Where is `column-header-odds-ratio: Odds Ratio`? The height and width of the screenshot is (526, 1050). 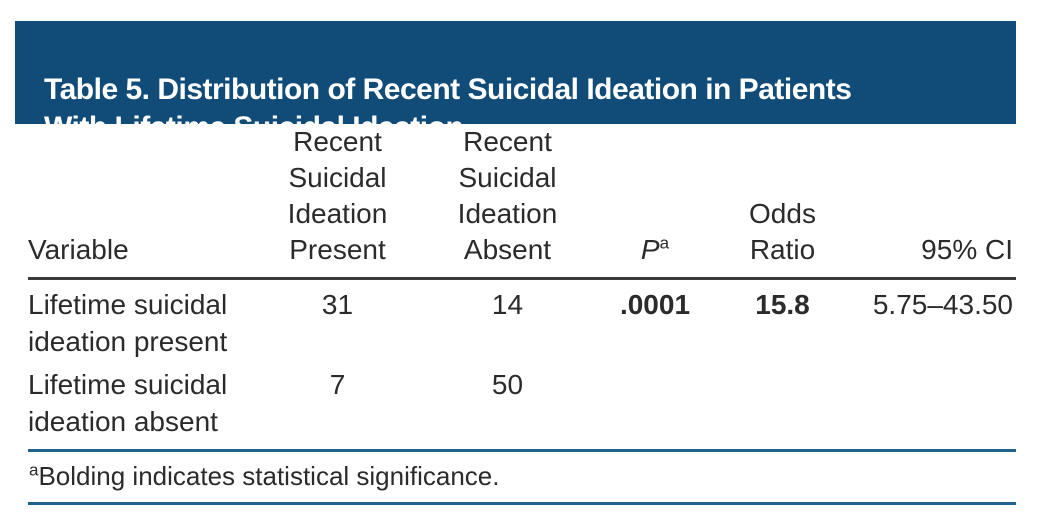 column-header-odds-ratio: Odds Ratio is located at coordinates (782, 202).